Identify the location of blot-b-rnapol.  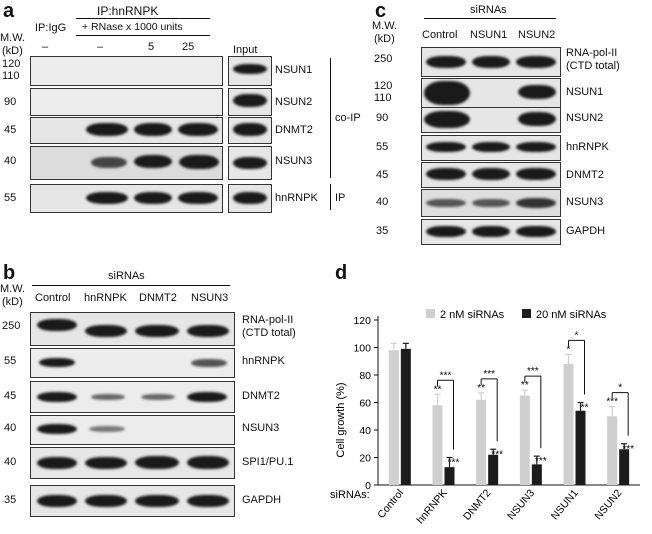
(132, 329).